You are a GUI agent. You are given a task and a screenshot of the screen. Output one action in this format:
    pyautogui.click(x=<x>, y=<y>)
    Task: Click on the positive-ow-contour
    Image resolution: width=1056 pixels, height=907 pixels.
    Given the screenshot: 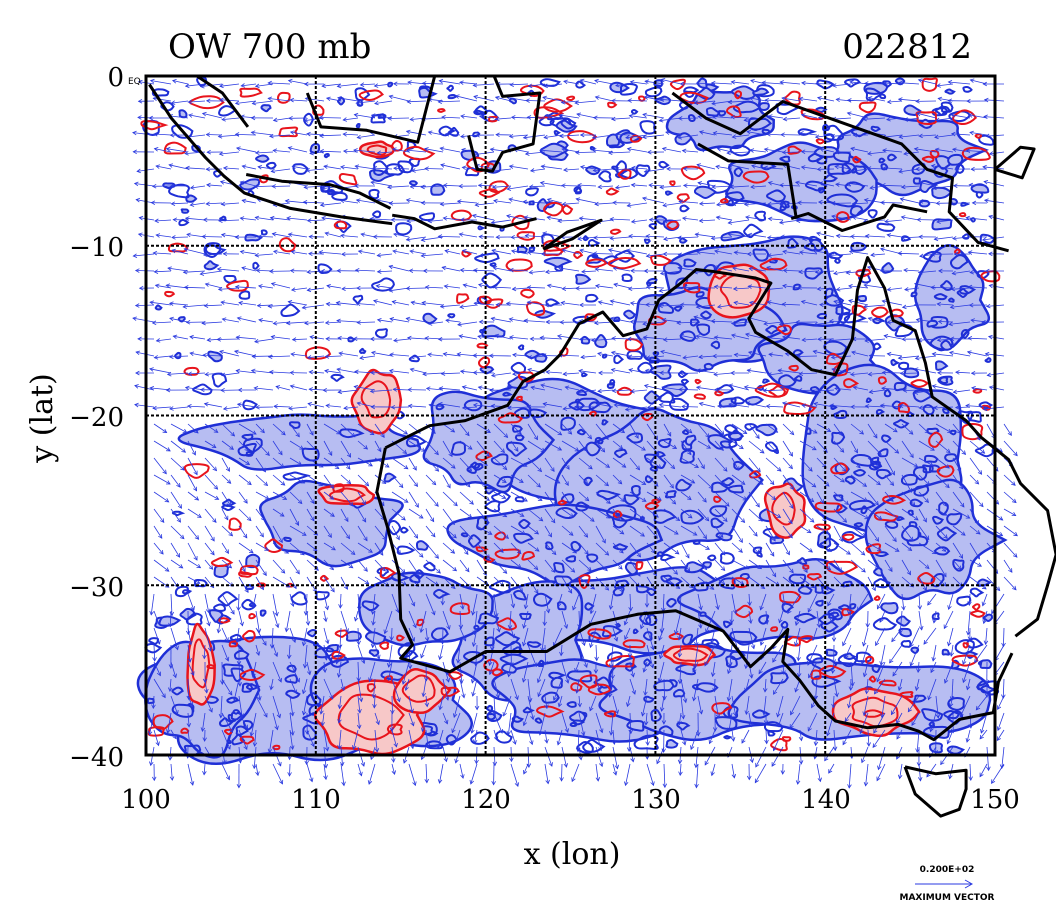 What is the action you would take?
    pyautogui.click(x=875, y=712)
    